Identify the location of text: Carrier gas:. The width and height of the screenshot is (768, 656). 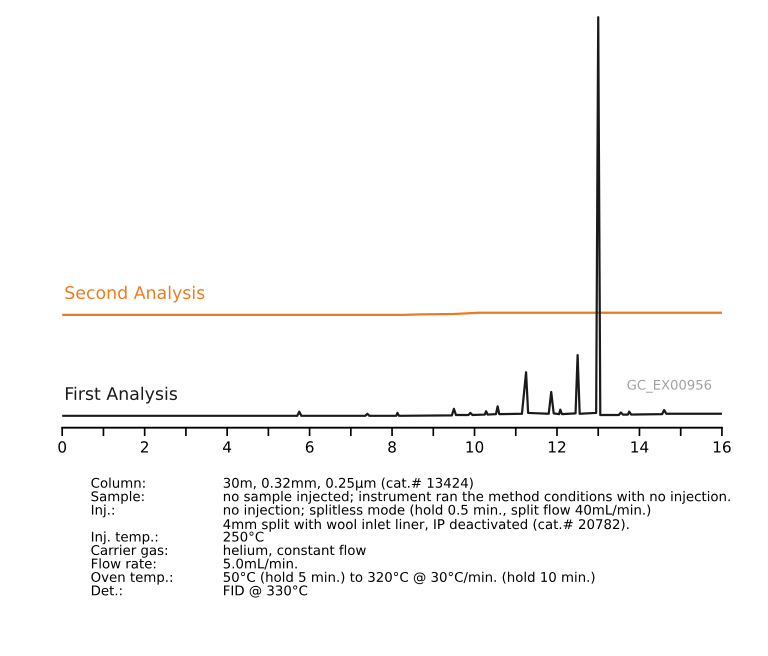
(129, 551).